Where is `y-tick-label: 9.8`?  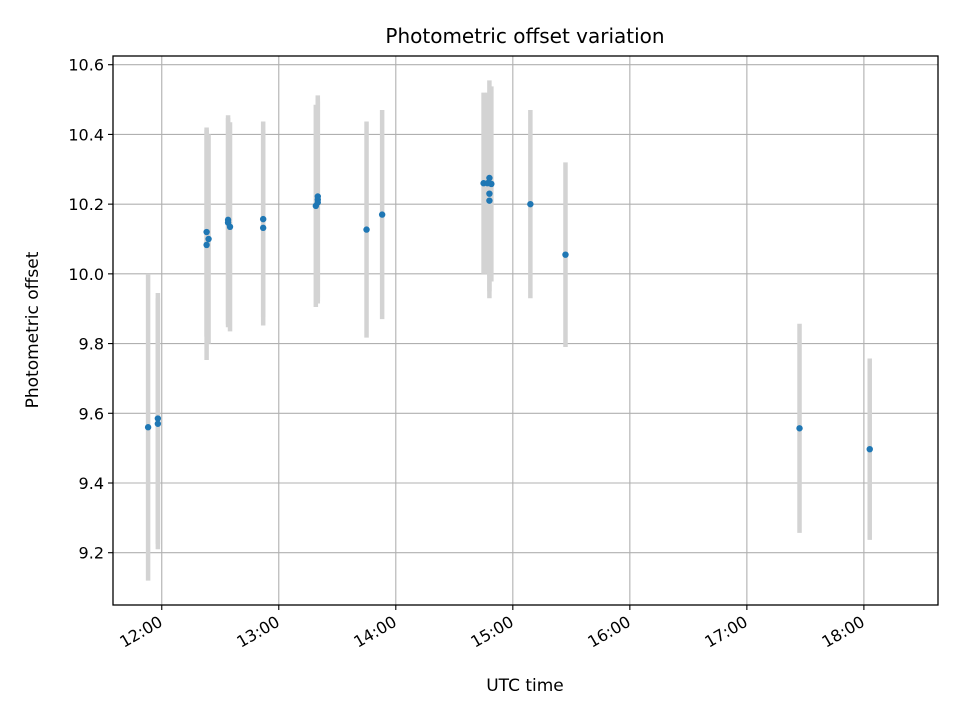
y-tick-label: 9.8 is located at coordinates (91, 344).